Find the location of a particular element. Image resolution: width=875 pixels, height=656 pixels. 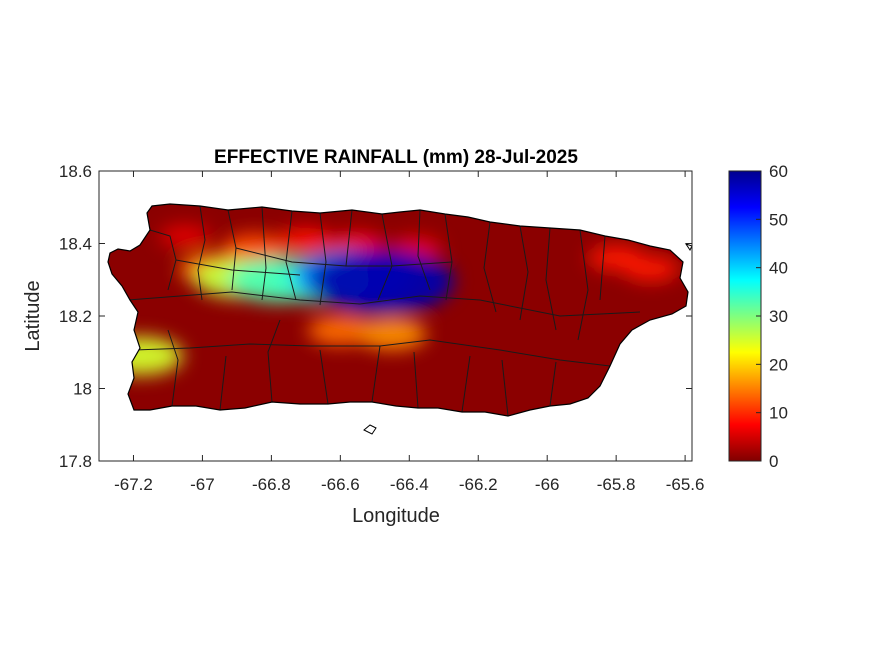

y-tick-label: 18.6 is located at coordinates (75, 171).